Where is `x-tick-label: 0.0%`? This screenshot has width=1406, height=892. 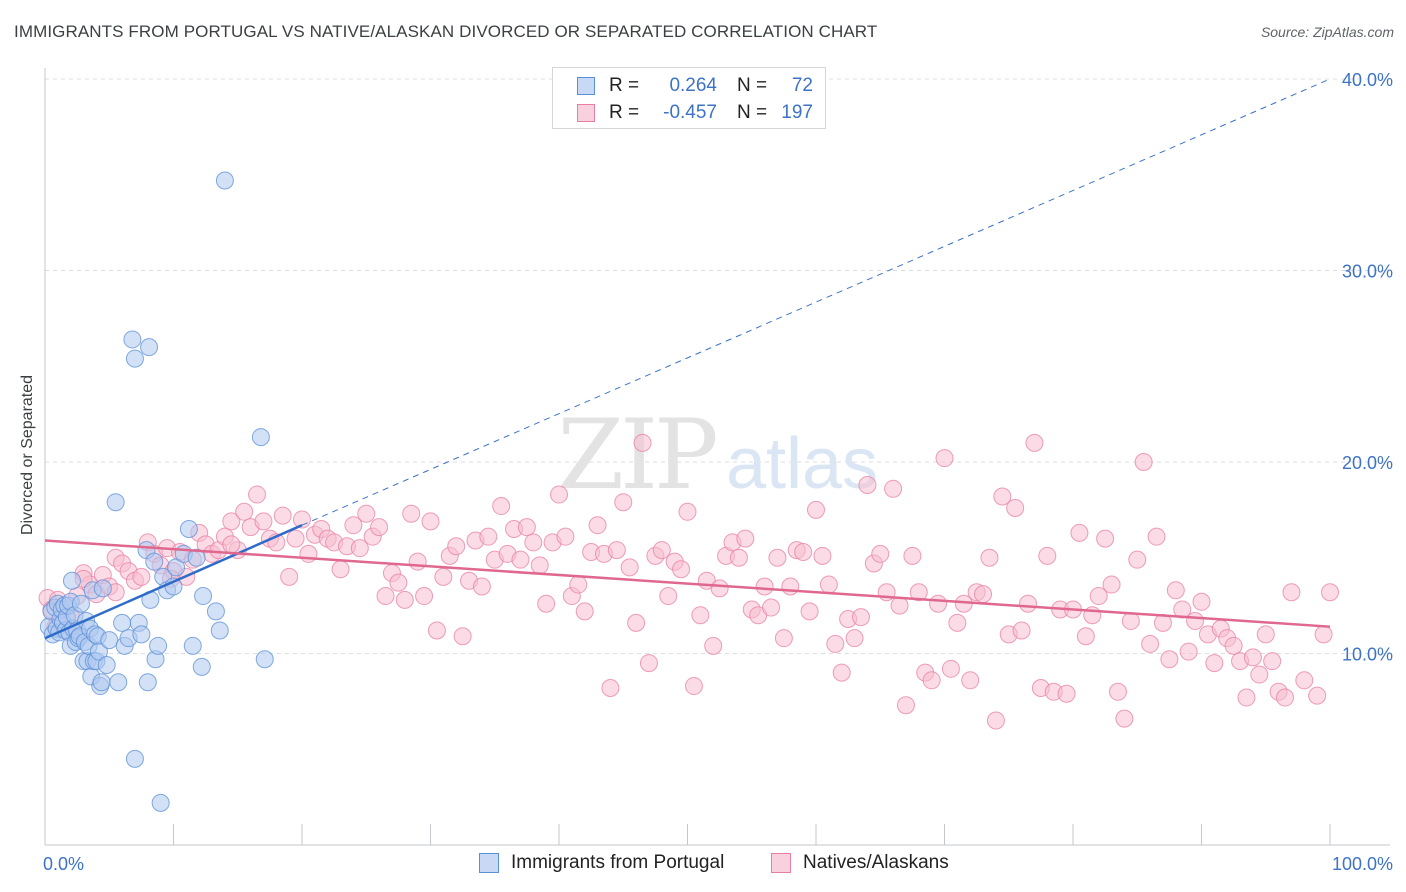
x-tick-label: 0.0% is located at coordinates (63, 864).